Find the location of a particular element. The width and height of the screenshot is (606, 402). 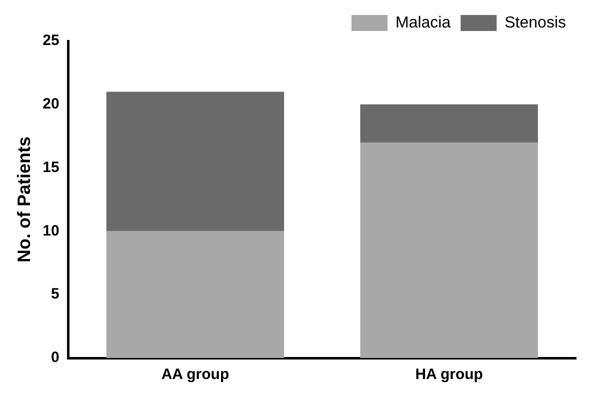

y-tick-label: 10 is located at coordinates (51, 231).